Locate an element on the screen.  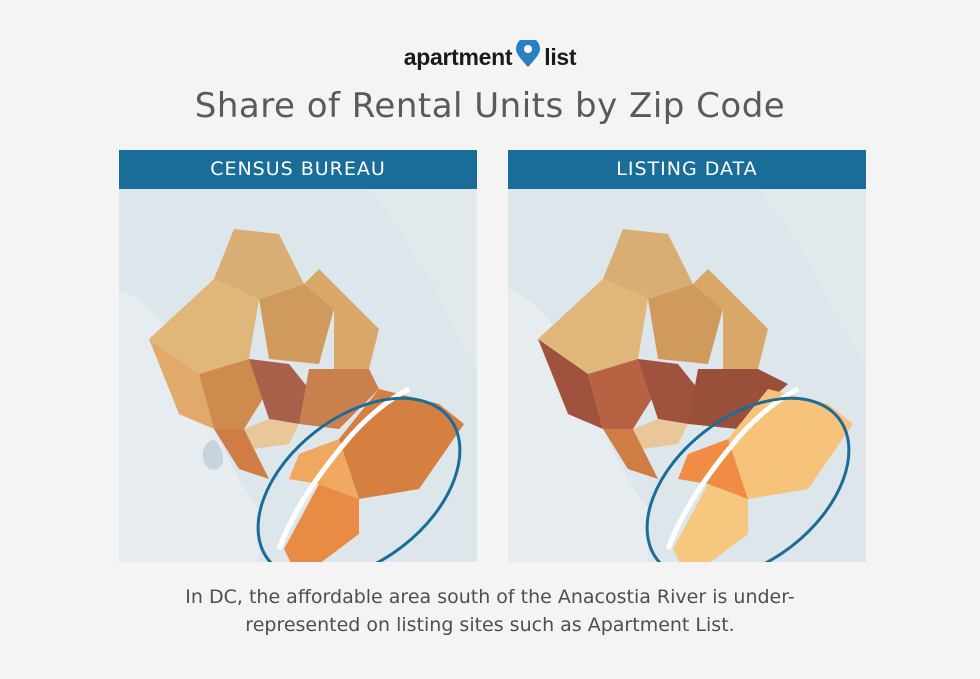
census-region-central-west is located at coordinates (234, 394).